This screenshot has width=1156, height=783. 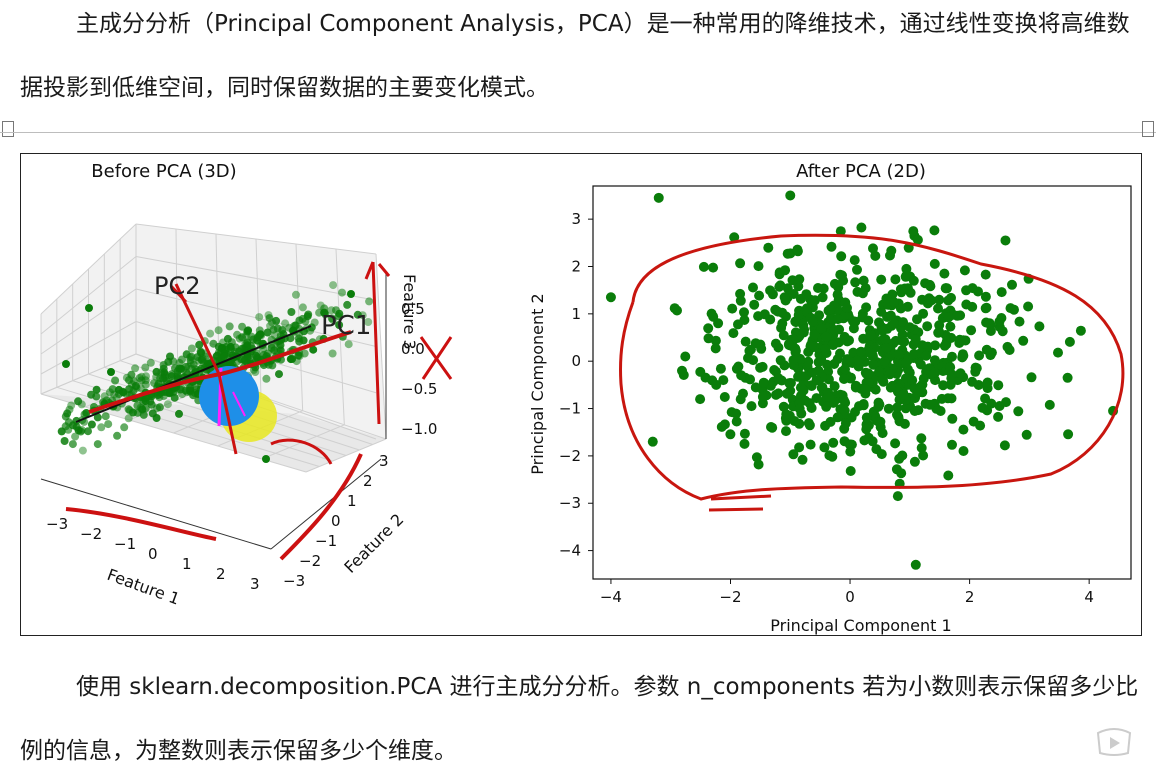 What do you see at coordinates (66, 364) in the screenshot?
I see `point-3d-outlier` at bounding box center [66, 364].